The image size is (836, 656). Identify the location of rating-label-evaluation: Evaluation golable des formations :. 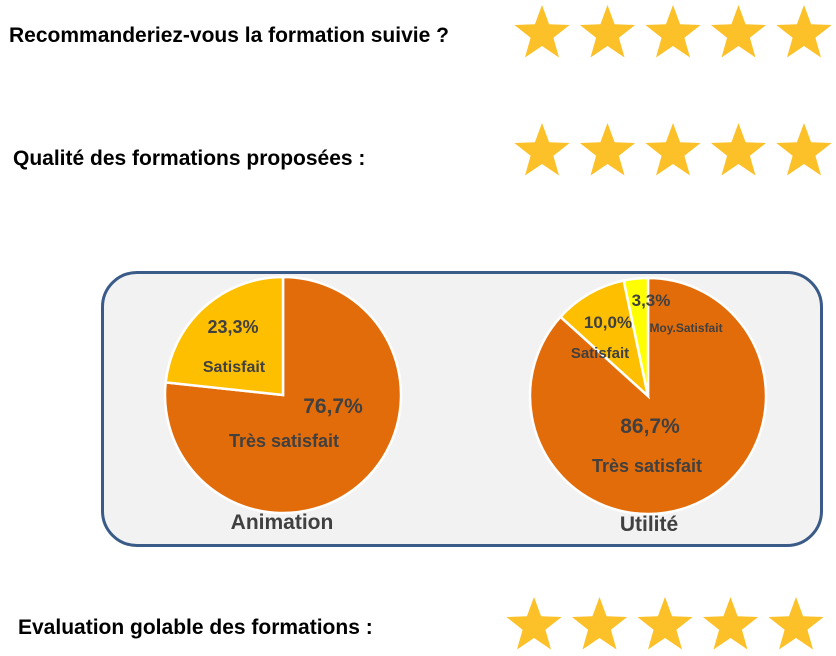
(195, 627).